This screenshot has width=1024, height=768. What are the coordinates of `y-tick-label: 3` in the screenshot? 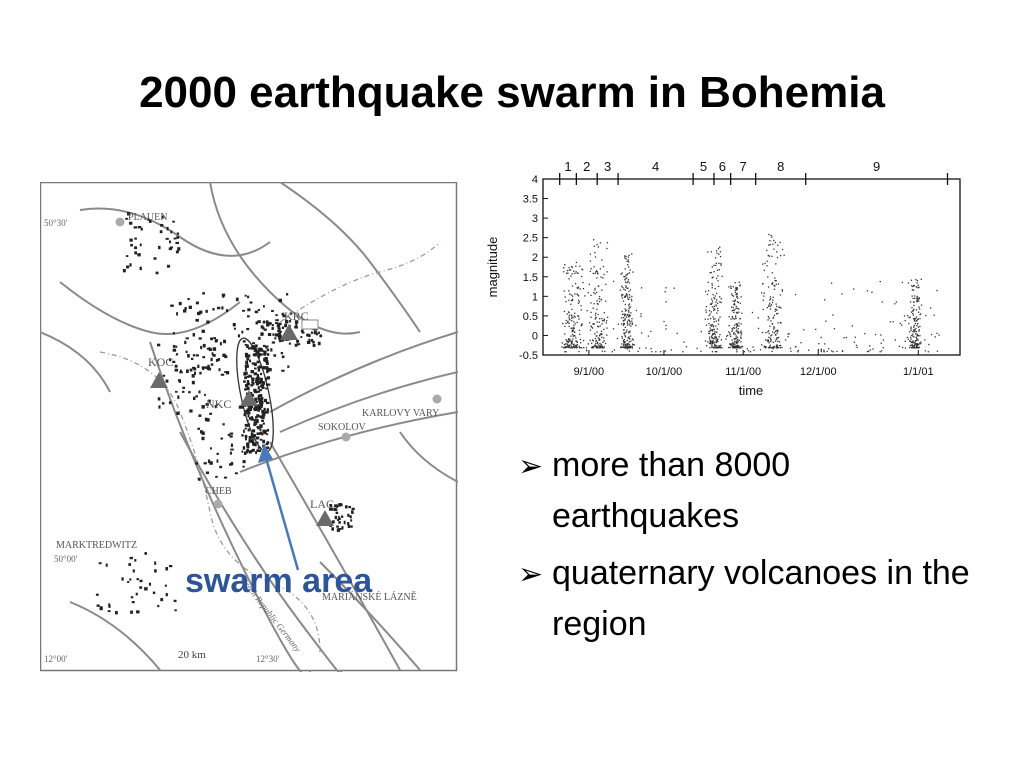 It's located at (535, 219).